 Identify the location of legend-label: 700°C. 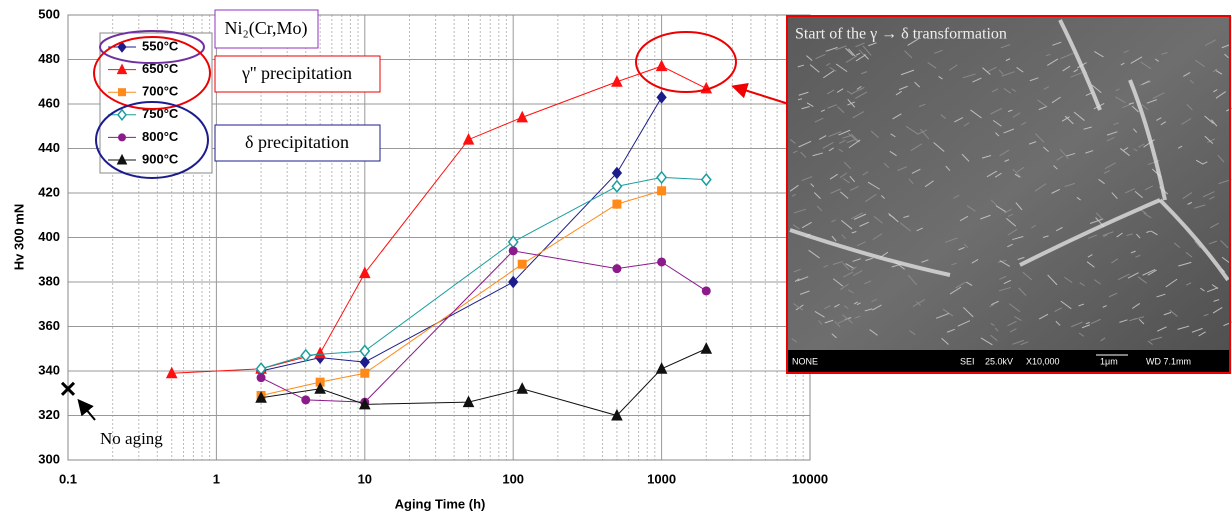
(160, 91).